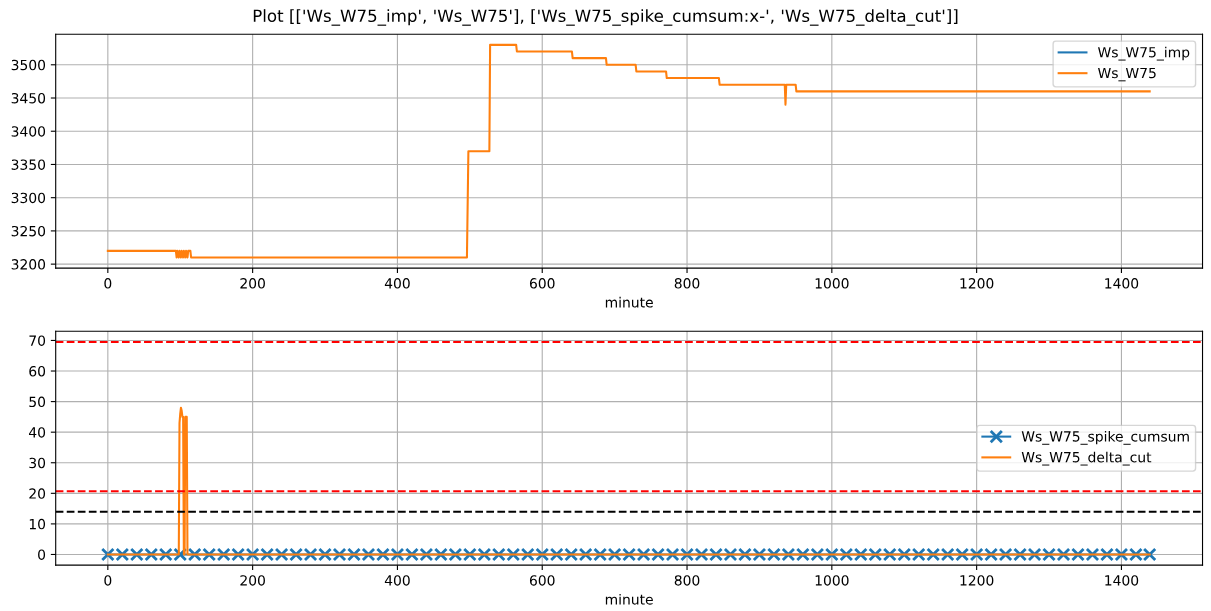 The height and width of the screenshot is (611, 1211). What do you see at coordinates (42, 554) in the screenshot?
I see `y-tick-label: 0` at bounding box center [42, 554].